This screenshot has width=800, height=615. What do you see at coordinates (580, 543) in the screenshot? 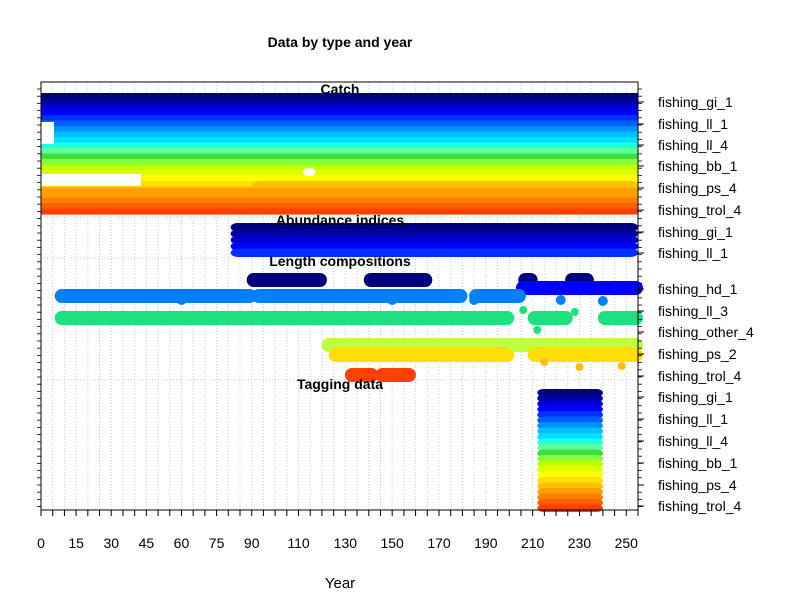
I see `x-tick-label: 230` at bounding box center [580, 543].